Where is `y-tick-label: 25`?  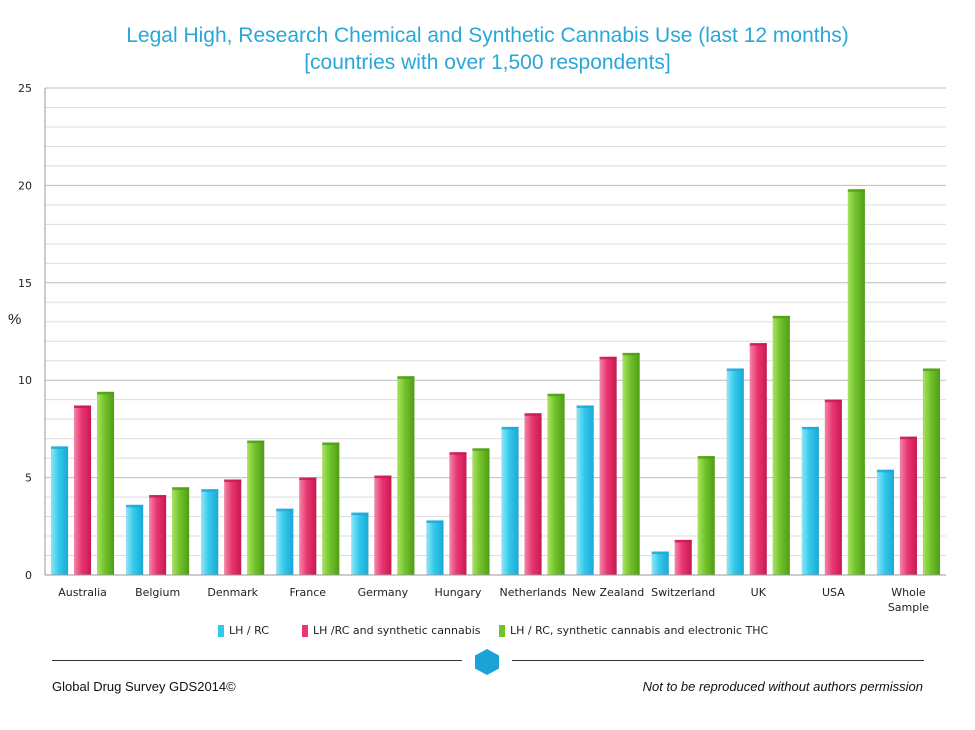 y-tick-label: 25 is located at coordinates (25, 88).